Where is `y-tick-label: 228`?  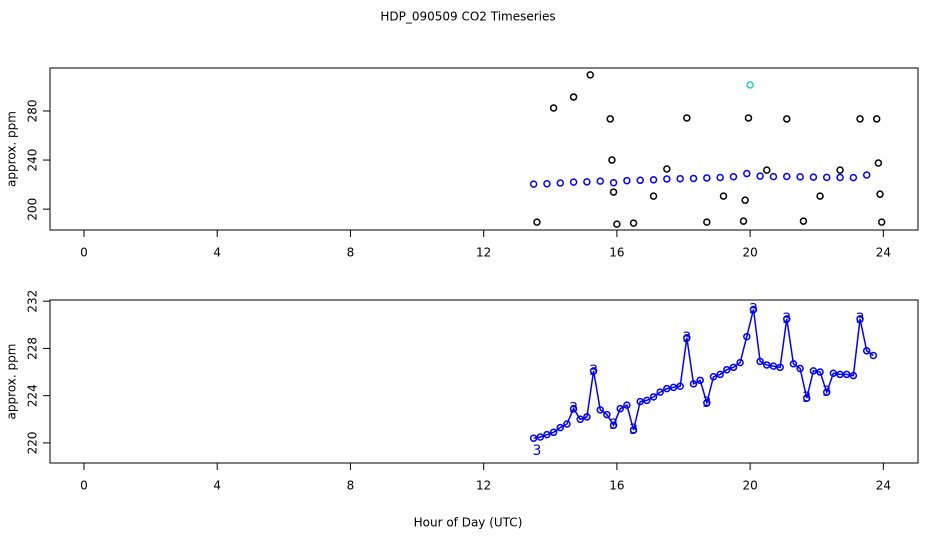
y-tick-label: 228 is located at coordinates (33, 348).